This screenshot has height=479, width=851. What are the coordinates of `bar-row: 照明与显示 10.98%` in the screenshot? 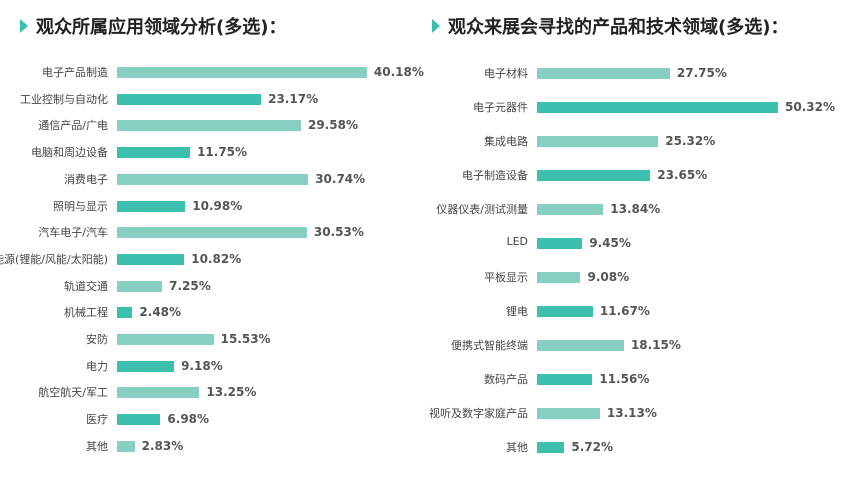 It's located at (121, 206).